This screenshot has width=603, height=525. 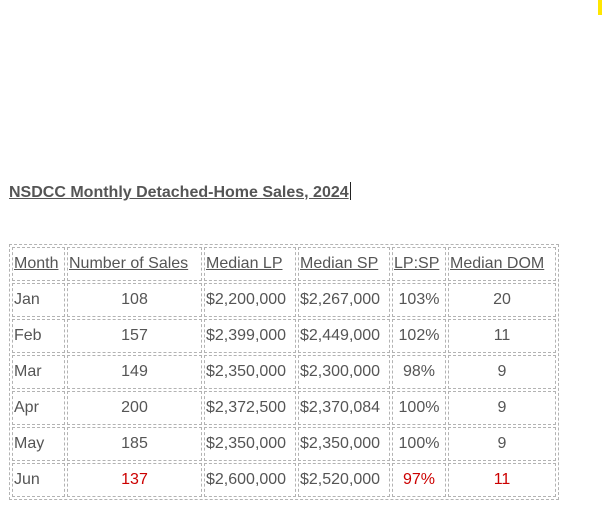 What do you see at coordinates (344, 408) in the screenshot?
I see `cell-median-sp: $2,370,084` at bounding box center [344, 408].